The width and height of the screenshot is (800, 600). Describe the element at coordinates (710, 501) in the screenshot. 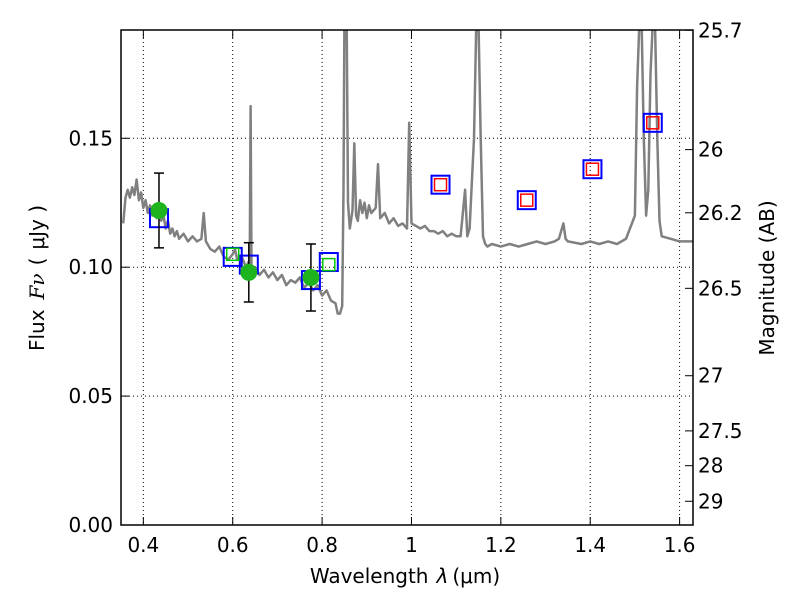

I see `y2-tick-label: 29` at that location.